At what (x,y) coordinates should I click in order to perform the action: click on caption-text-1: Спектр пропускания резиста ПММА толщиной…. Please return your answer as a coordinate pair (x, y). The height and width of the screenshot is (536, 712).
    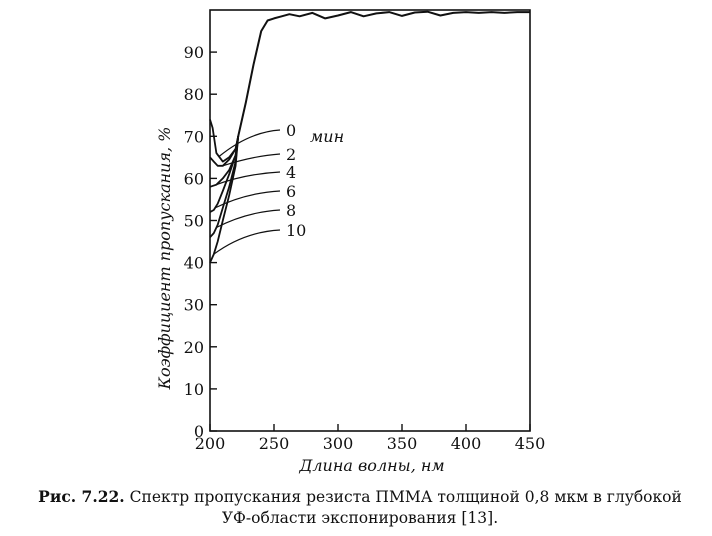
    Looking at the image, I should click on (405, 497).